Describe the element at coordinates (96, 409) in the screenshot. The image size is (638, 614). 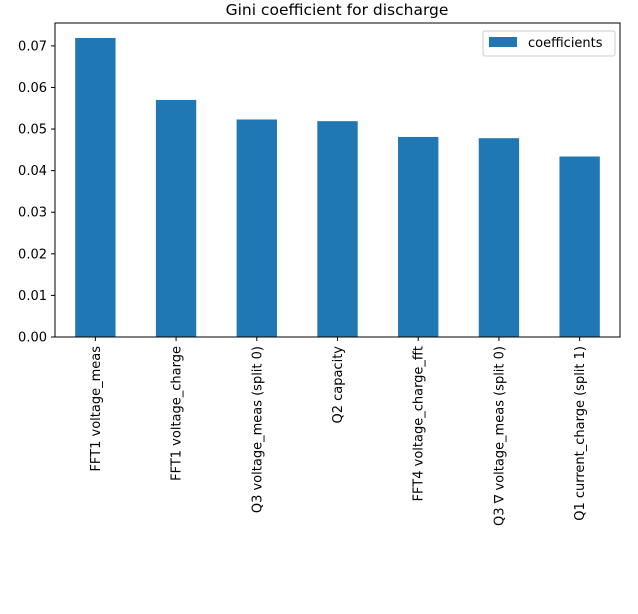
I see `x-tick-label: FFT1 voltage_meas` at that location.